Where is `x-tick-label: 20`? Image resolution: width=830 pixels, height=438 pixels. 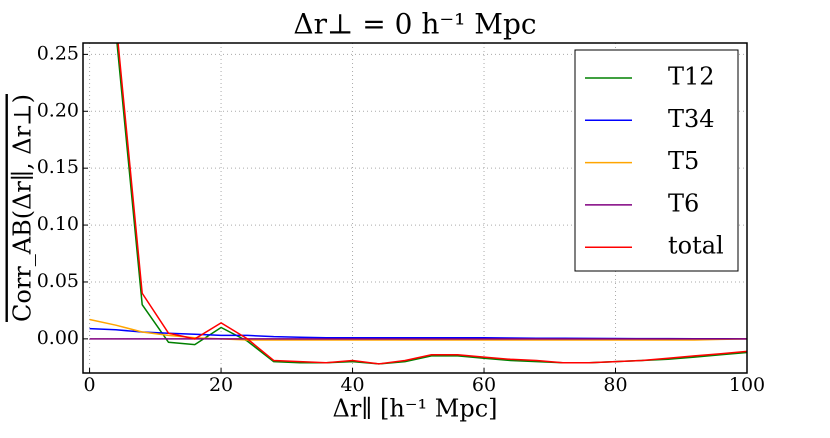 x-tick-label: 20 is located at coordinates (221, 385).